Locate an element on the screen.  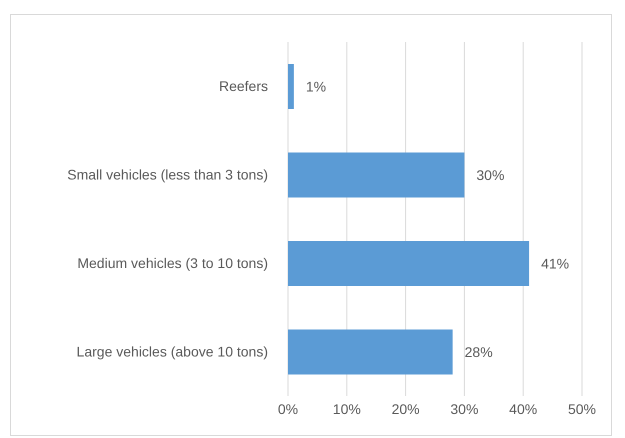
y-tick-label: Large vehicles (above 10 tons) is located at coordinates (172, 352).